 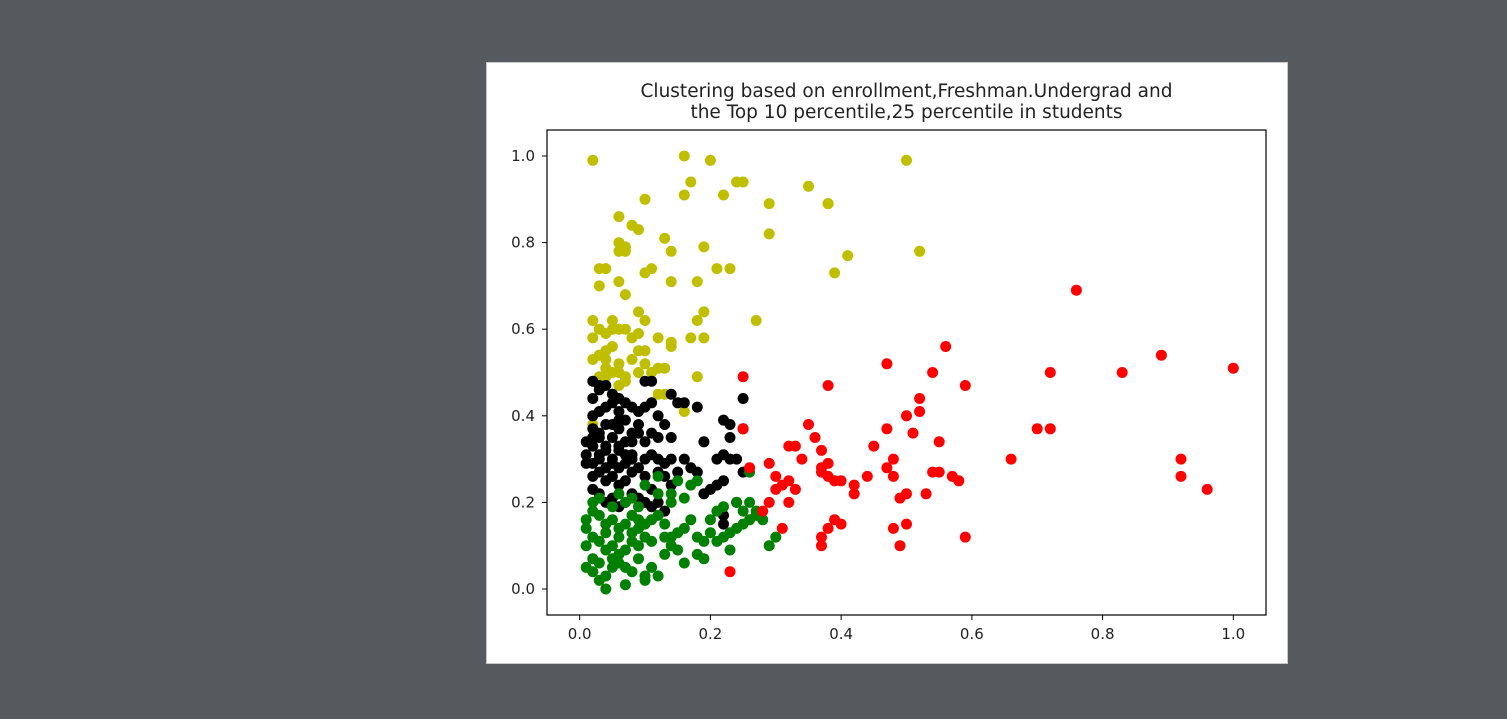 What do you see at coordinates (523, 329) in the screenshot?
I see `y-tick-label: 0.6` at bounding box center [523, 329].